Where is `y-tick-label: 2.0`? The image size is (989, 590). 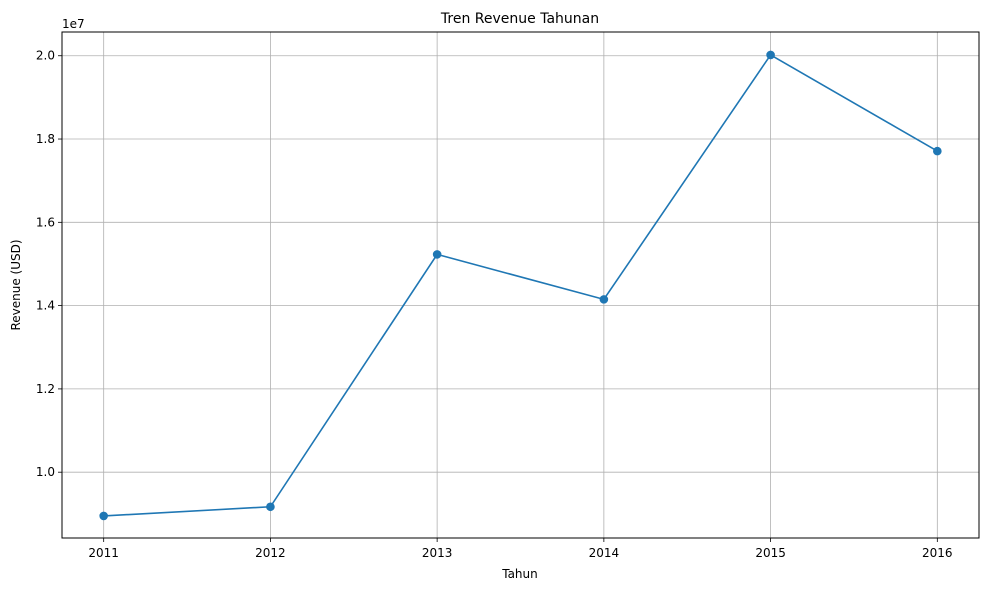
y-tick-label: 2.0 is located at coordinates (45, 56).